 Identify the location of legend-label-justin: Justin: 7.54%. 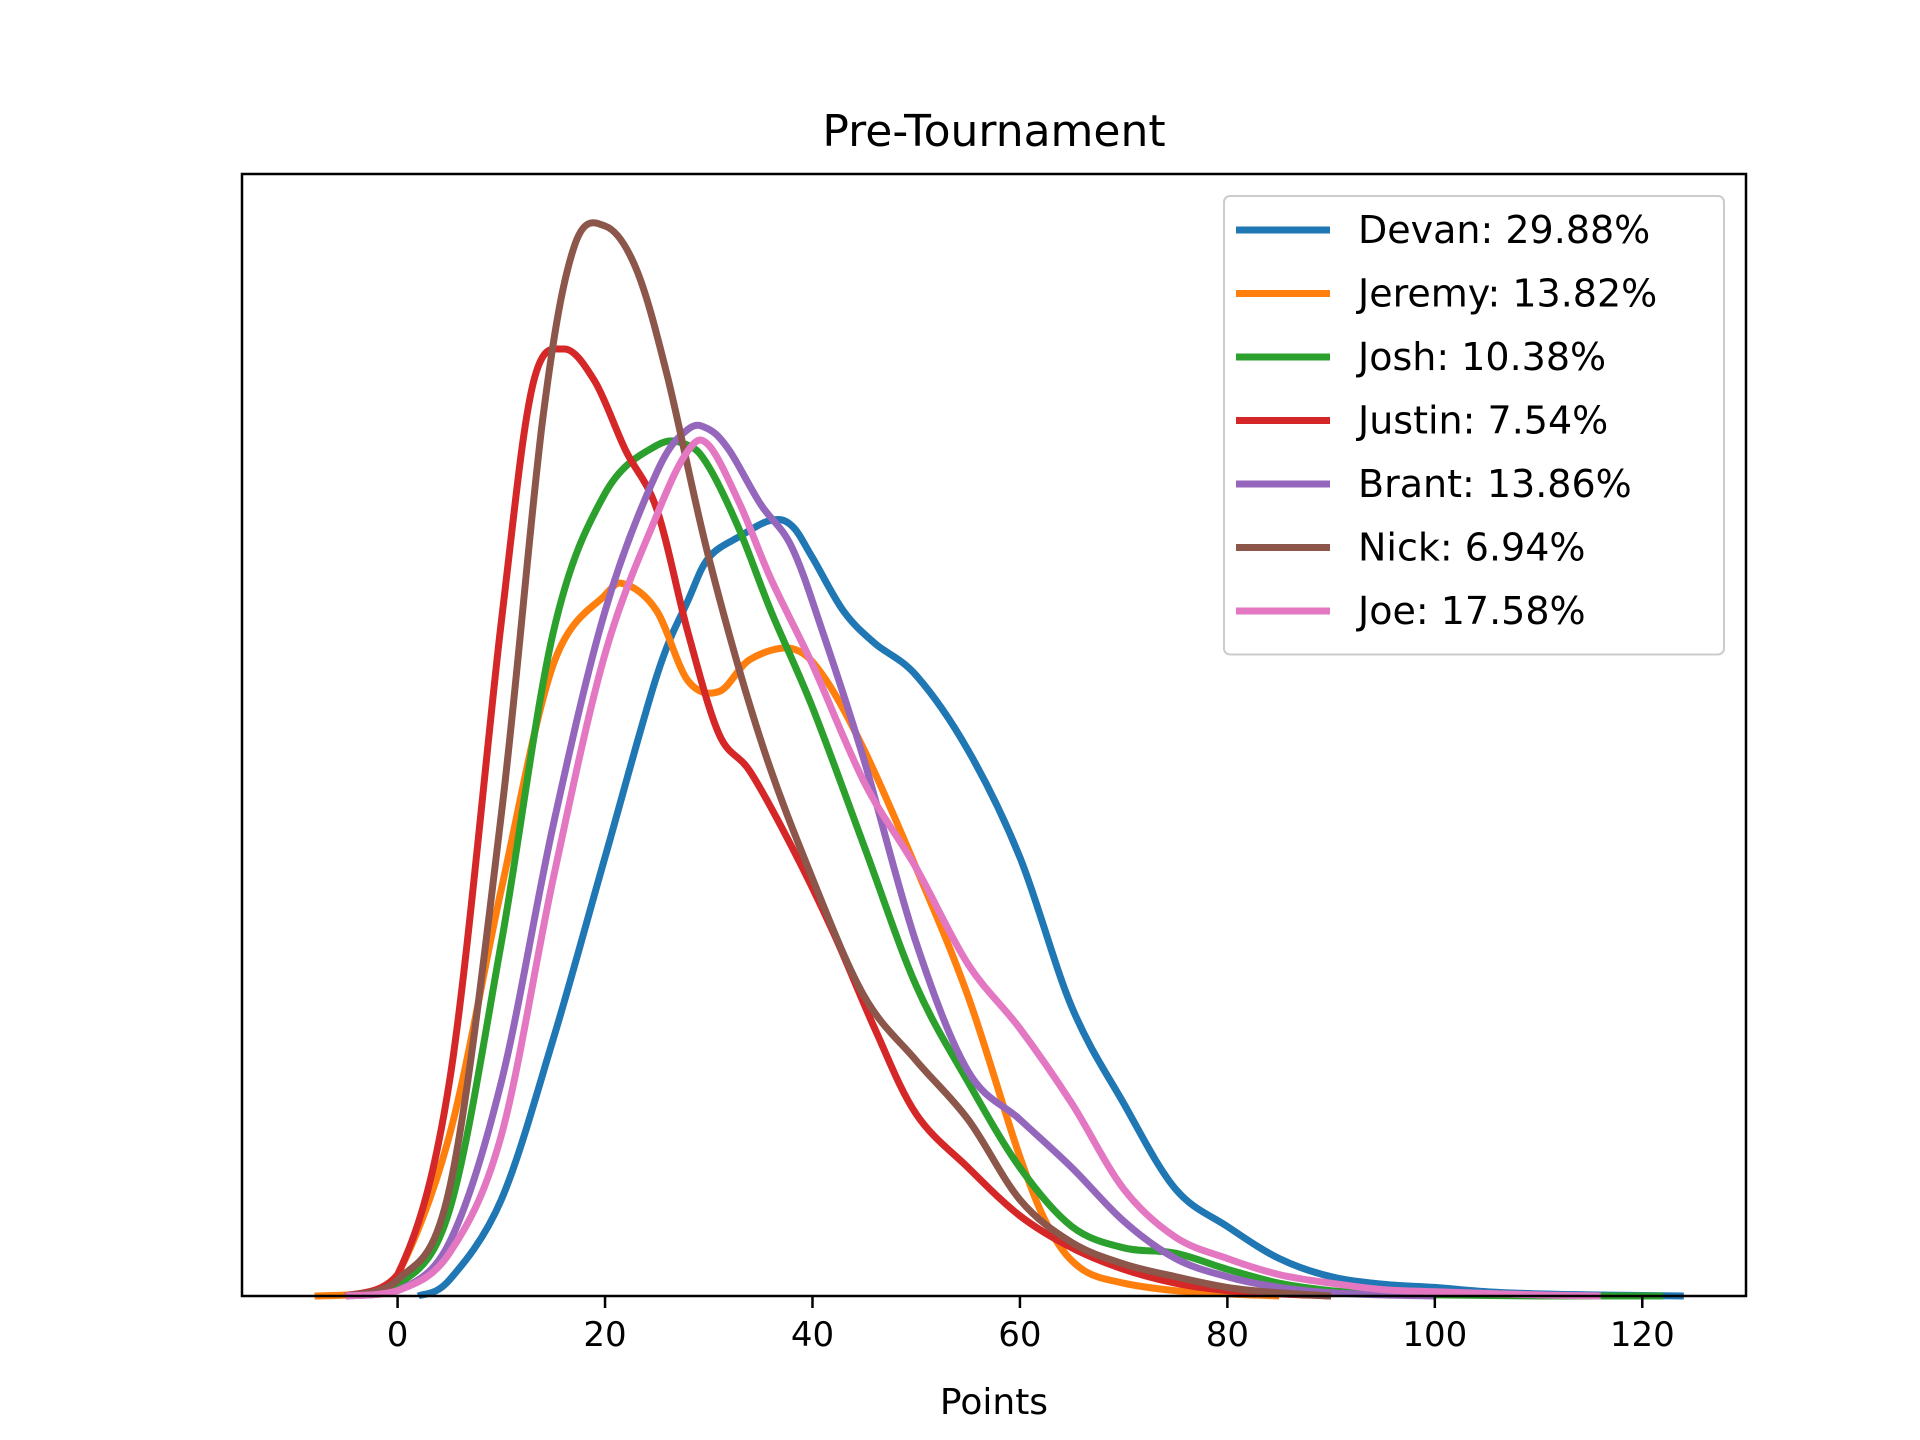
(1482, 421).